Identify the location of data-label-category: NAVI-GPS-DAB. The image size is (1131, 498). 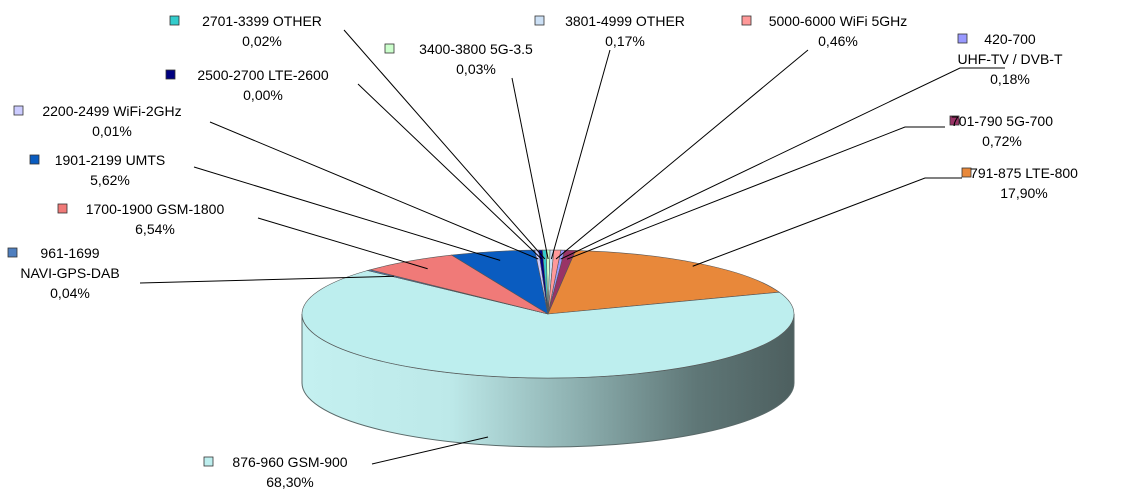
(69, 273).